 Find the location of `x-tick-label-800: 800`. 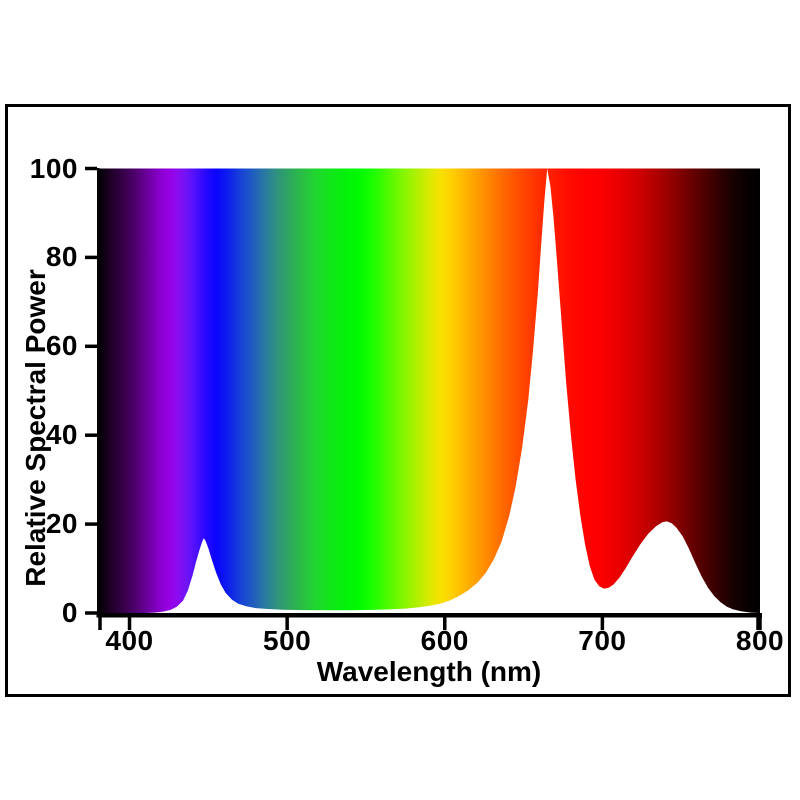

x-tick-label-800: 800 is located at coordinates (760, 640).